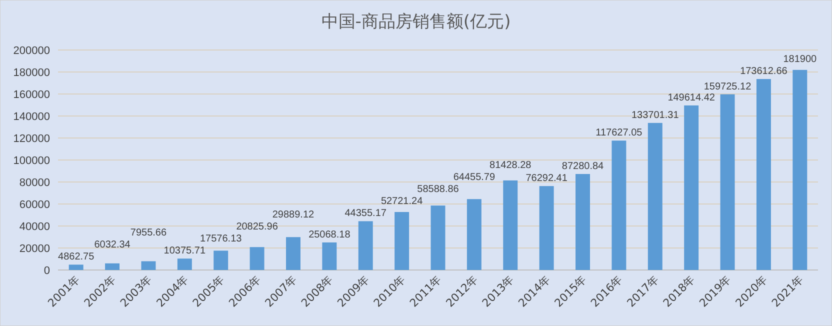  Describe the element at coordinates (34, 205) in the screenshot. I see `y-tick-label: 60000` at that location.